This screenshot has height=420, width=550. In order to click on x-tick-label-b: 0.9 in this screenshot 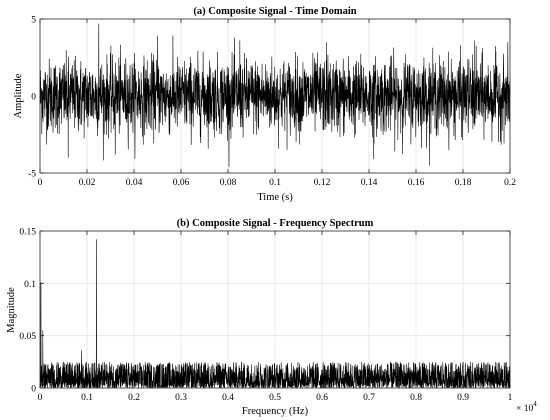, I will do `click(463, 398)`.